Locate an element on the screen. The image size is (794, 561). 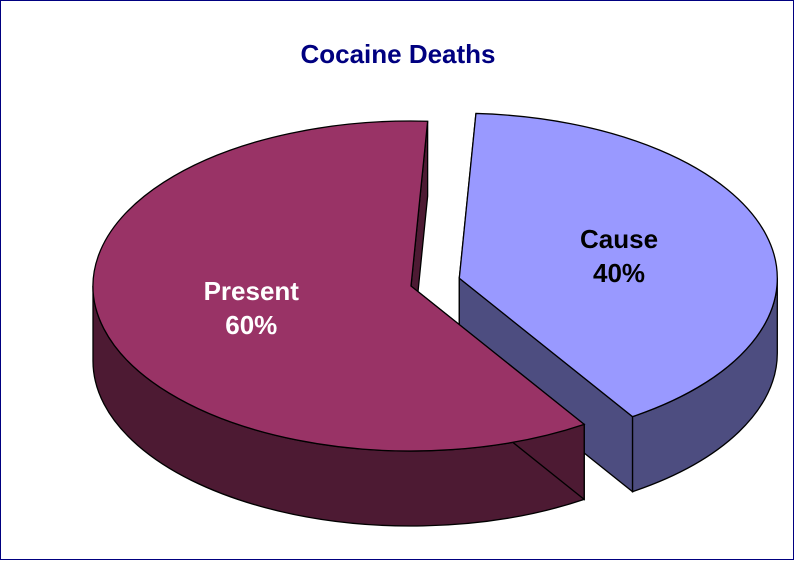
slice-label-present: Present is located at coordinates (252, 291).